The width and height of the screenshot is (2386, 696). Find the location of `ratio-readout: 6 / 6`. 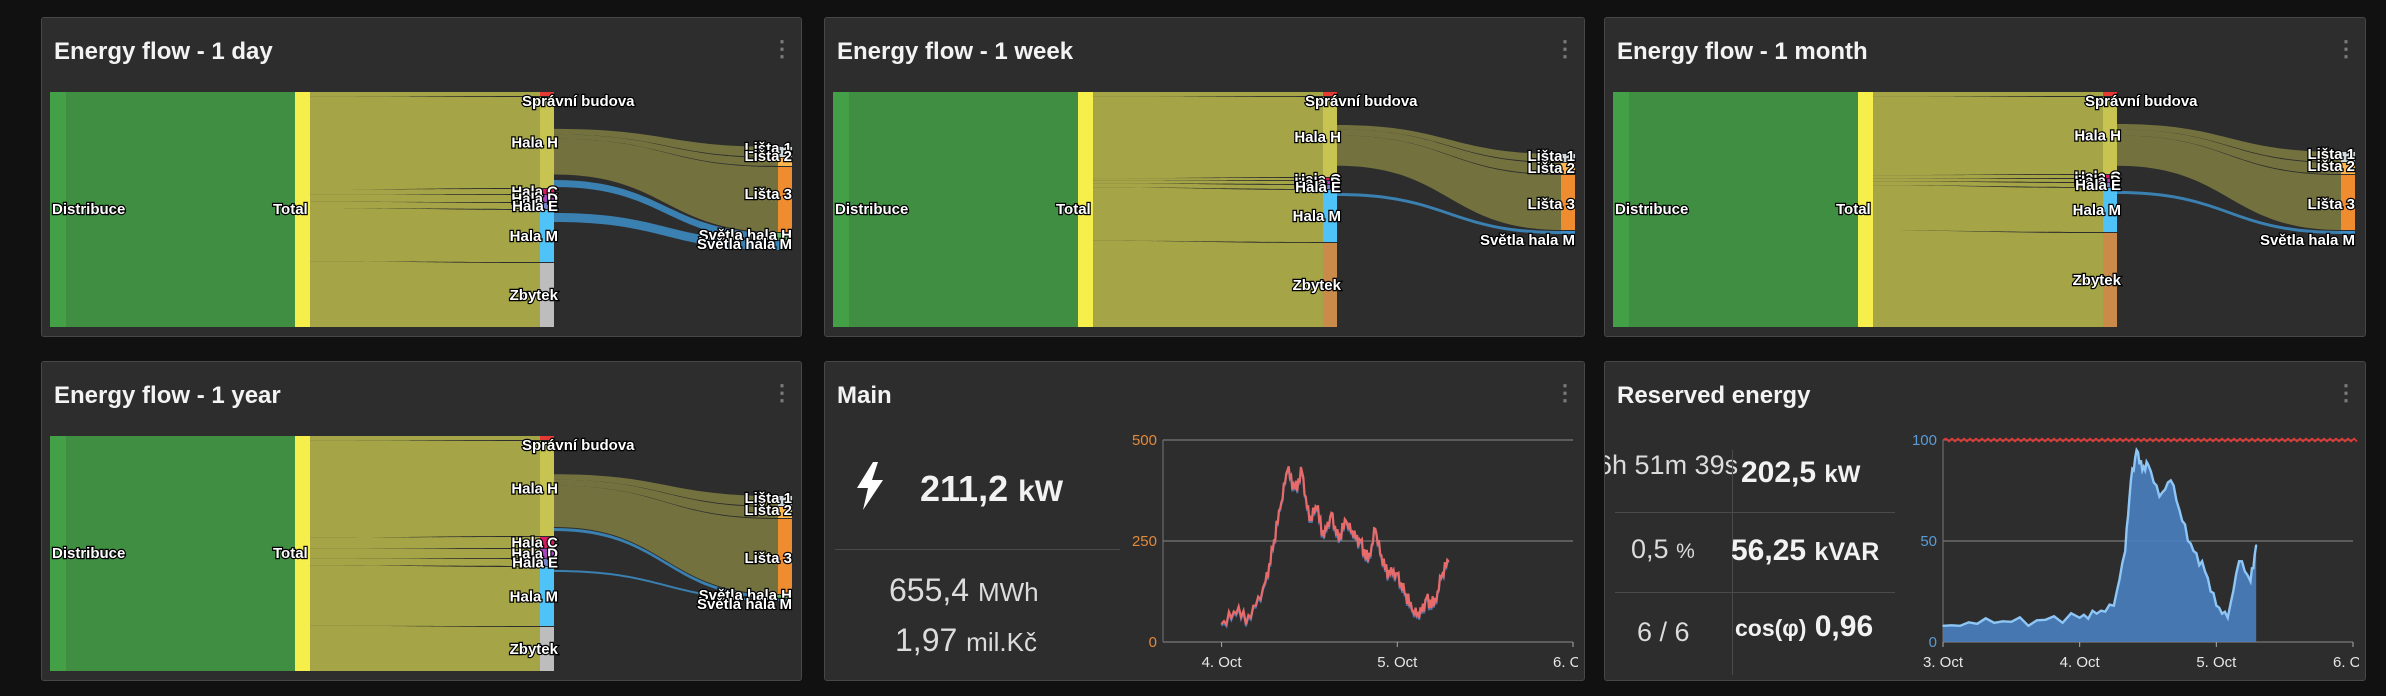

ratio-readout: 6 / 6 is located at coordinates (1663, 632).